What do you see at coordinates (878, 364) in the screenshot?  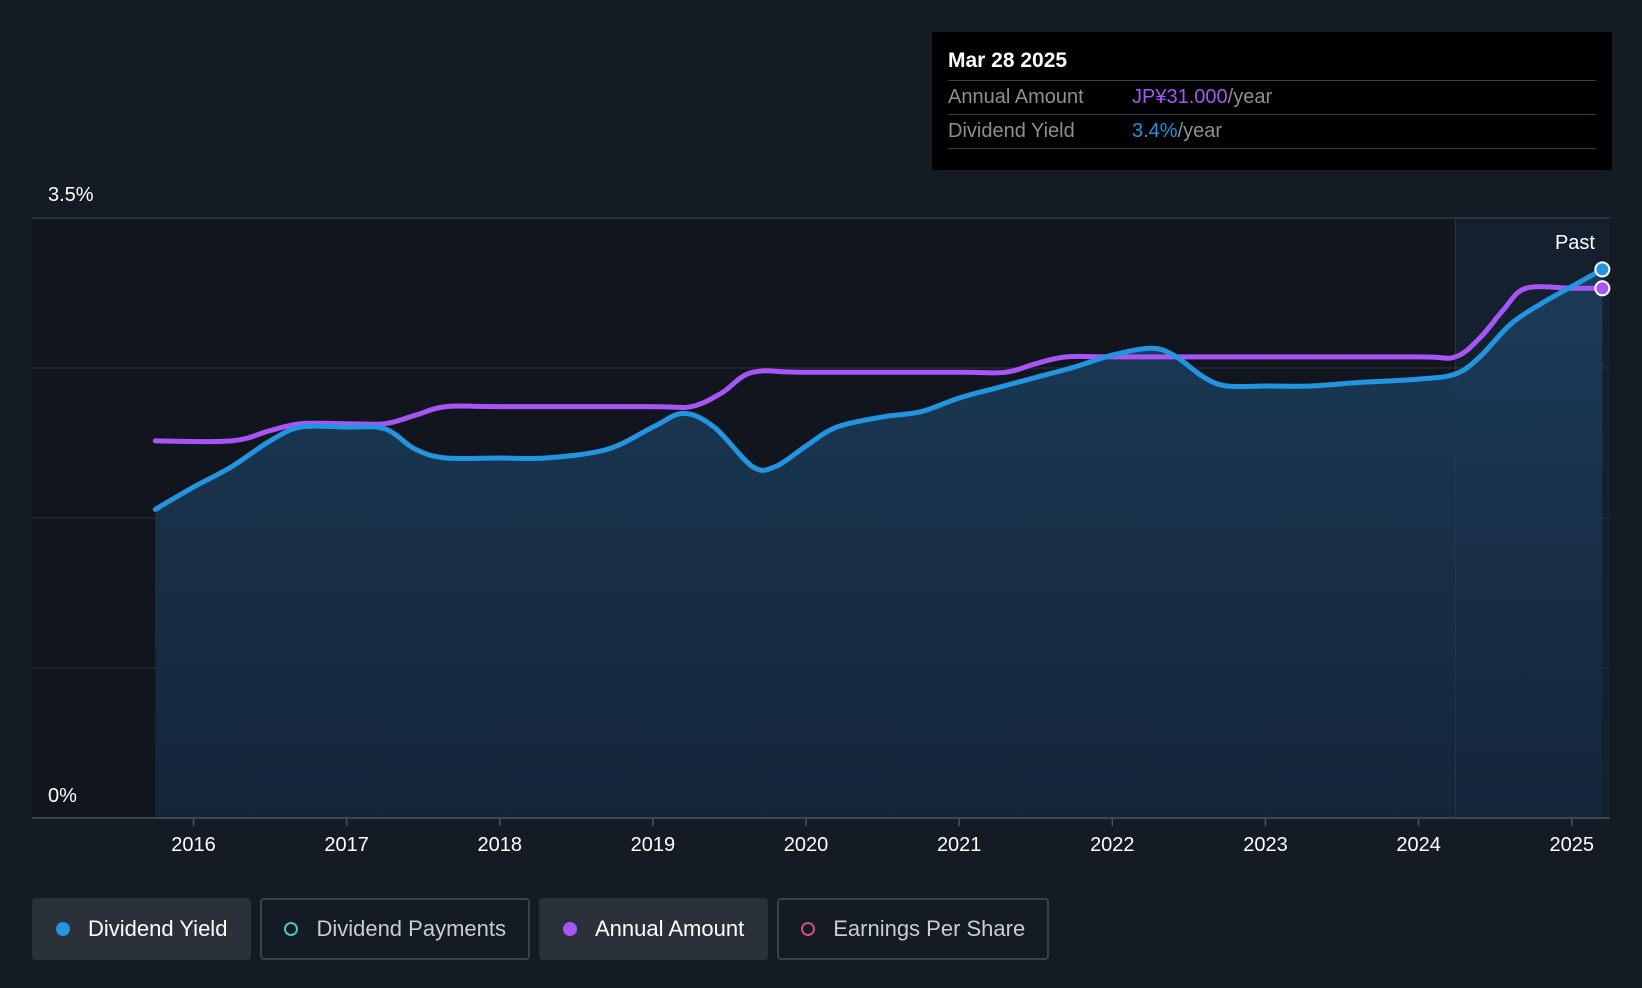 I see `annual-amount-line` at bounding box center [878, 364].